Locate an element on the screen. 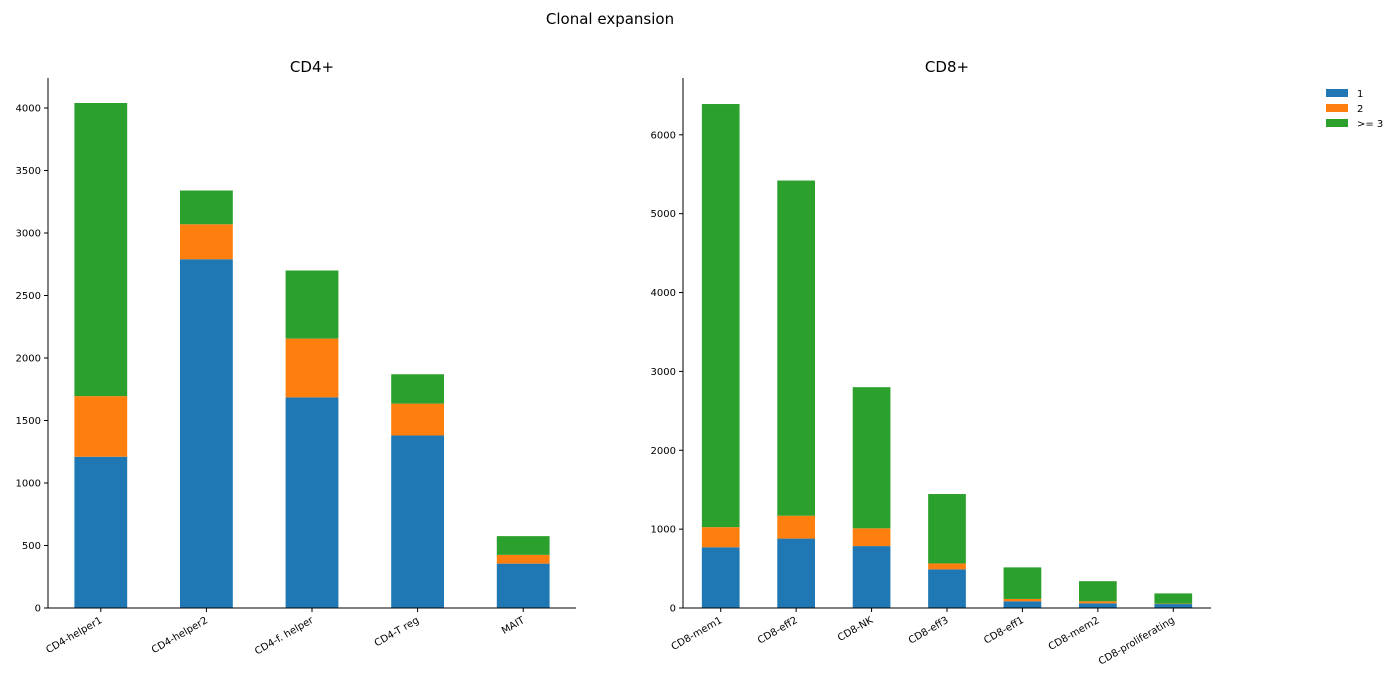 The height and width of the screenshot is (679, 1400). x-tick-label-cd8-proliferating: CD8-proliferating is located at coordinates (1137, 641).